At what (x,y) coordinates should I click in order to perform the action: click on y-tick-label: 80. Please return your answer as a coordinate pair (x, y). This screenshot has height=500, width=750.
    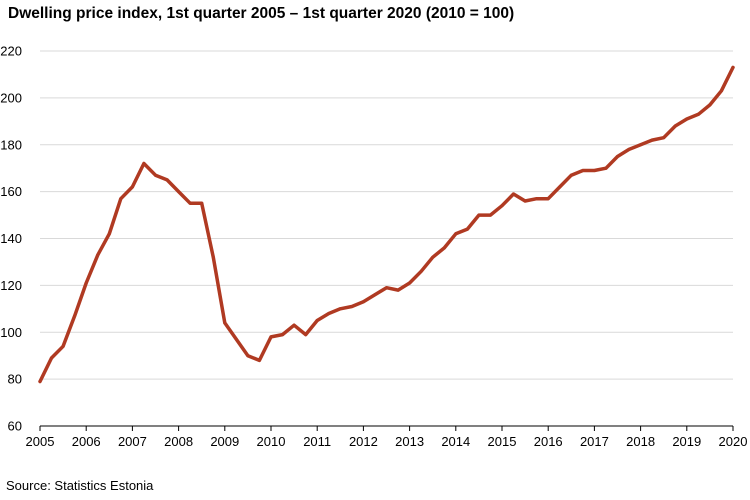
    Looking at the image, I should click on (15, 379).